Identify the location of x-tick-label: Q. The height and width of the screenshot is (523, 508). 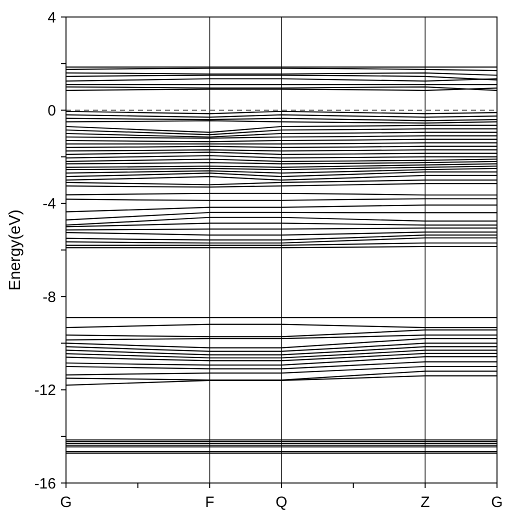
(282, 502).